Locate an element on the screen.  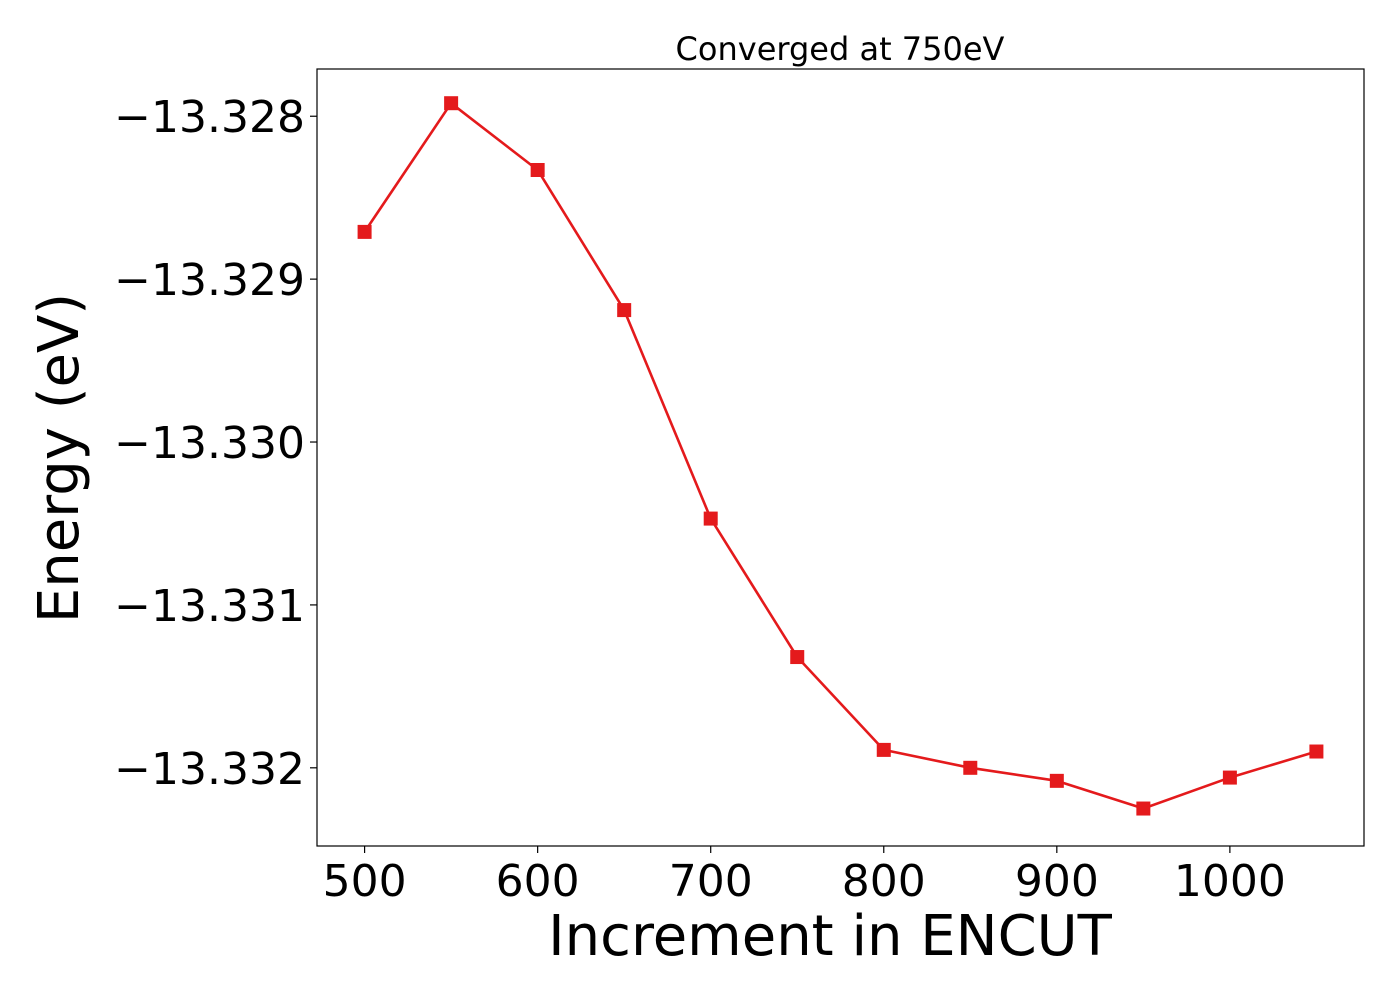
x-tick-label: 1000 is located at coordinates (1230, 881).